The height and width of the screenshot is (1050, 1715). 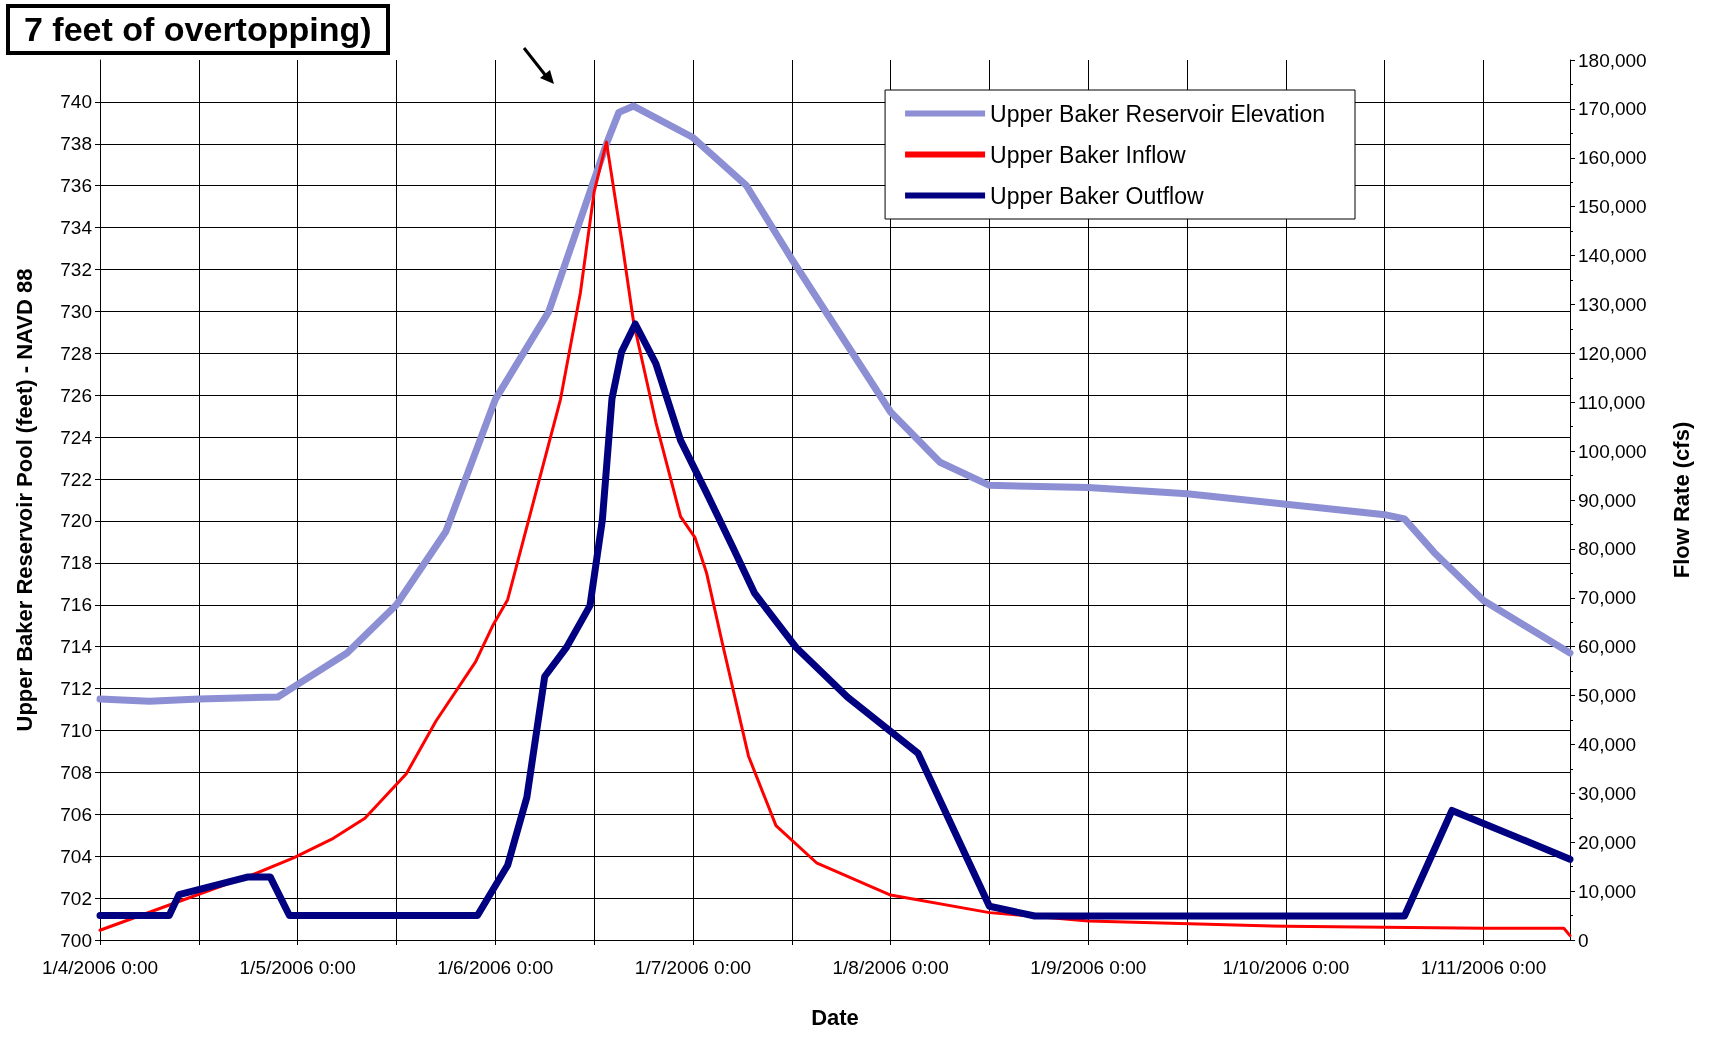 I want to click on y2-tick-label: 140,000, so click(x=1612, y=256).